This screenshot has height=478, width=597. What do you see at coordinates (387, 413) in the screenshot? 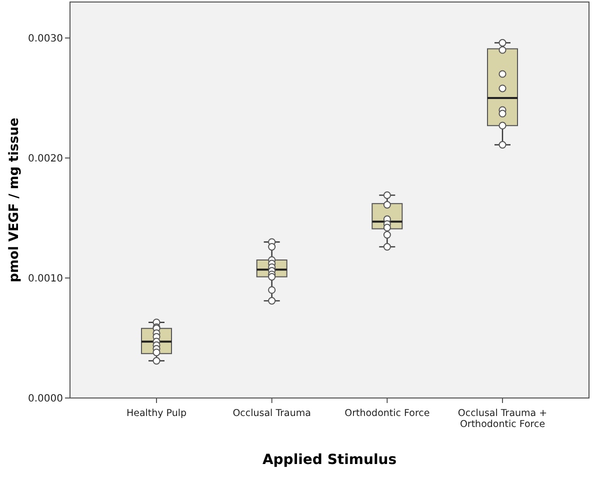
I see `x-tick-label: Orthodontic Force` at bounding box center [387, 413].